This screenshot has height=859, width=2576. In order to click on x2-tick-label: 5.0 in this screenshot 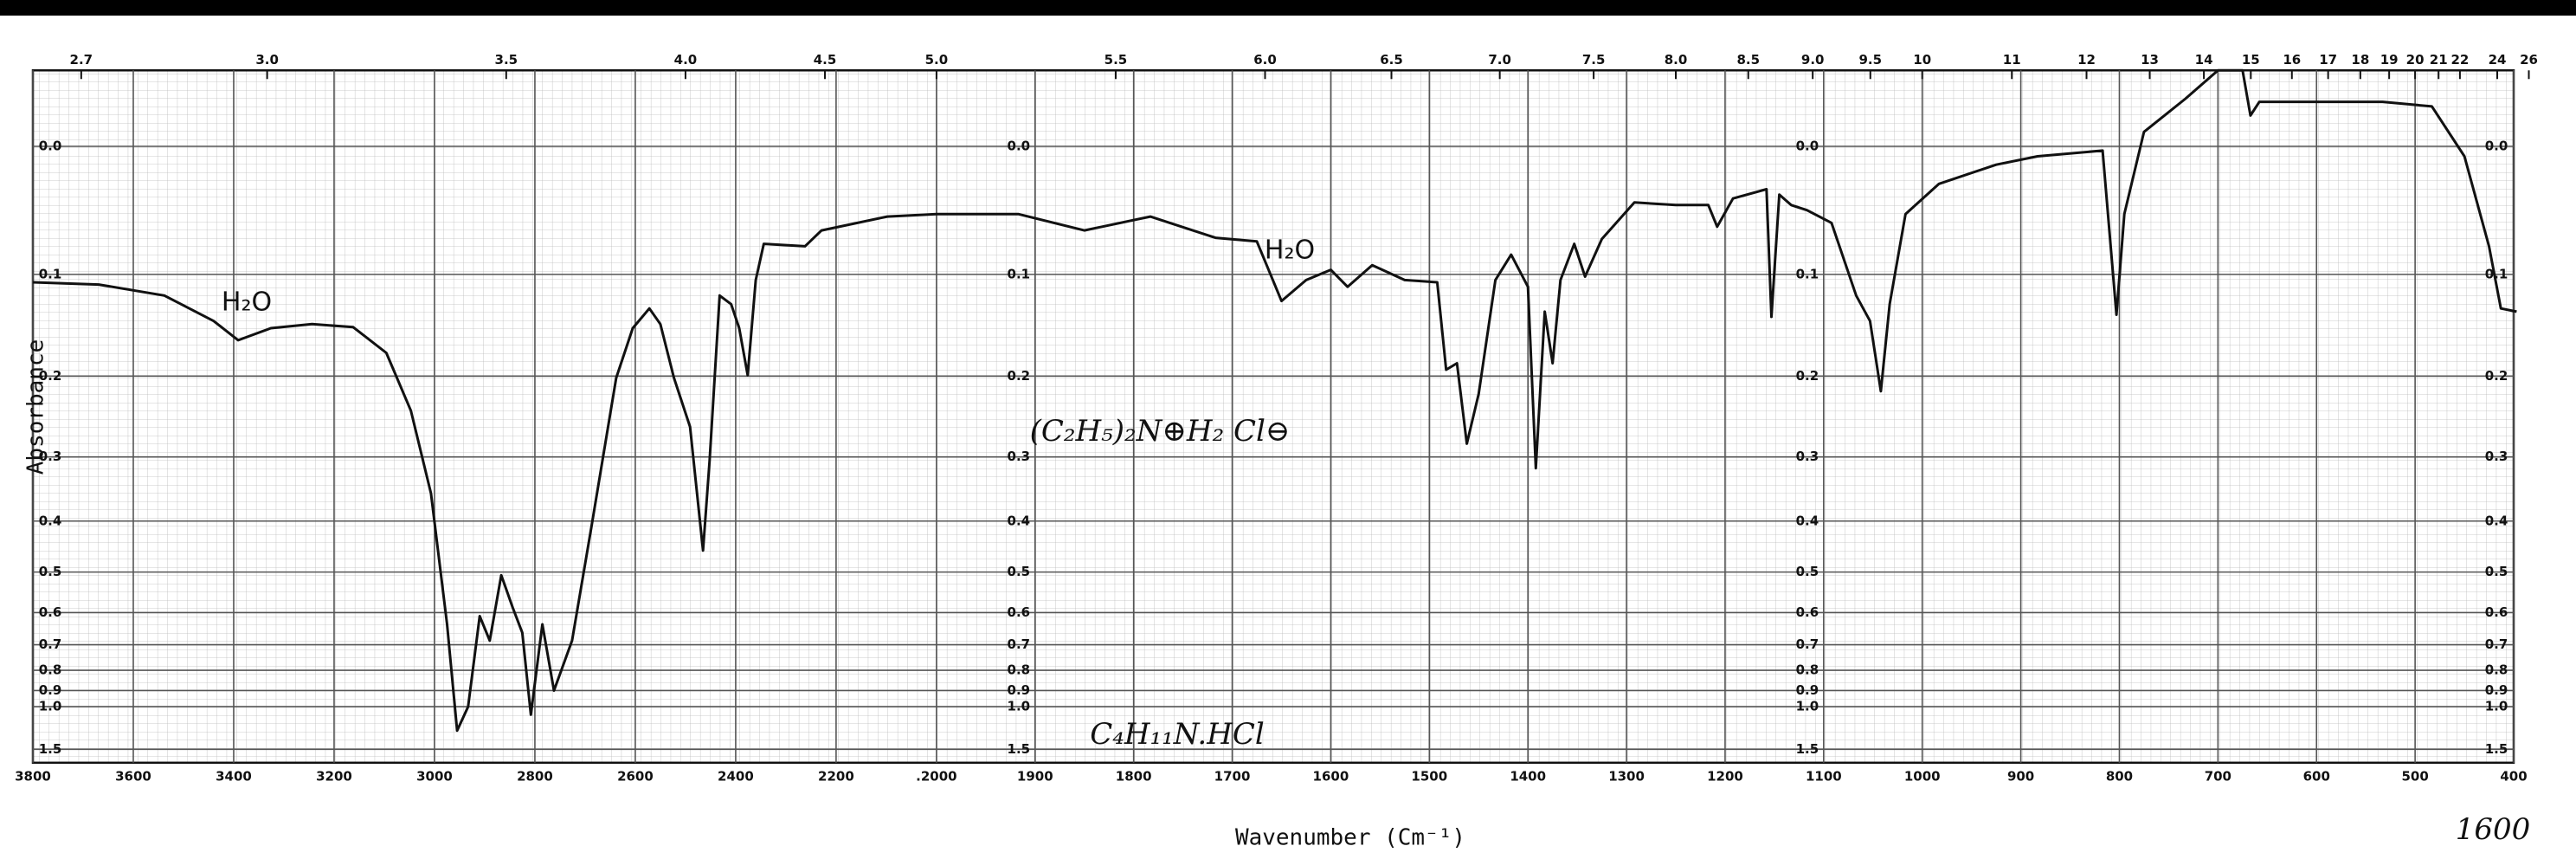, I will do `click(937, 60)`.